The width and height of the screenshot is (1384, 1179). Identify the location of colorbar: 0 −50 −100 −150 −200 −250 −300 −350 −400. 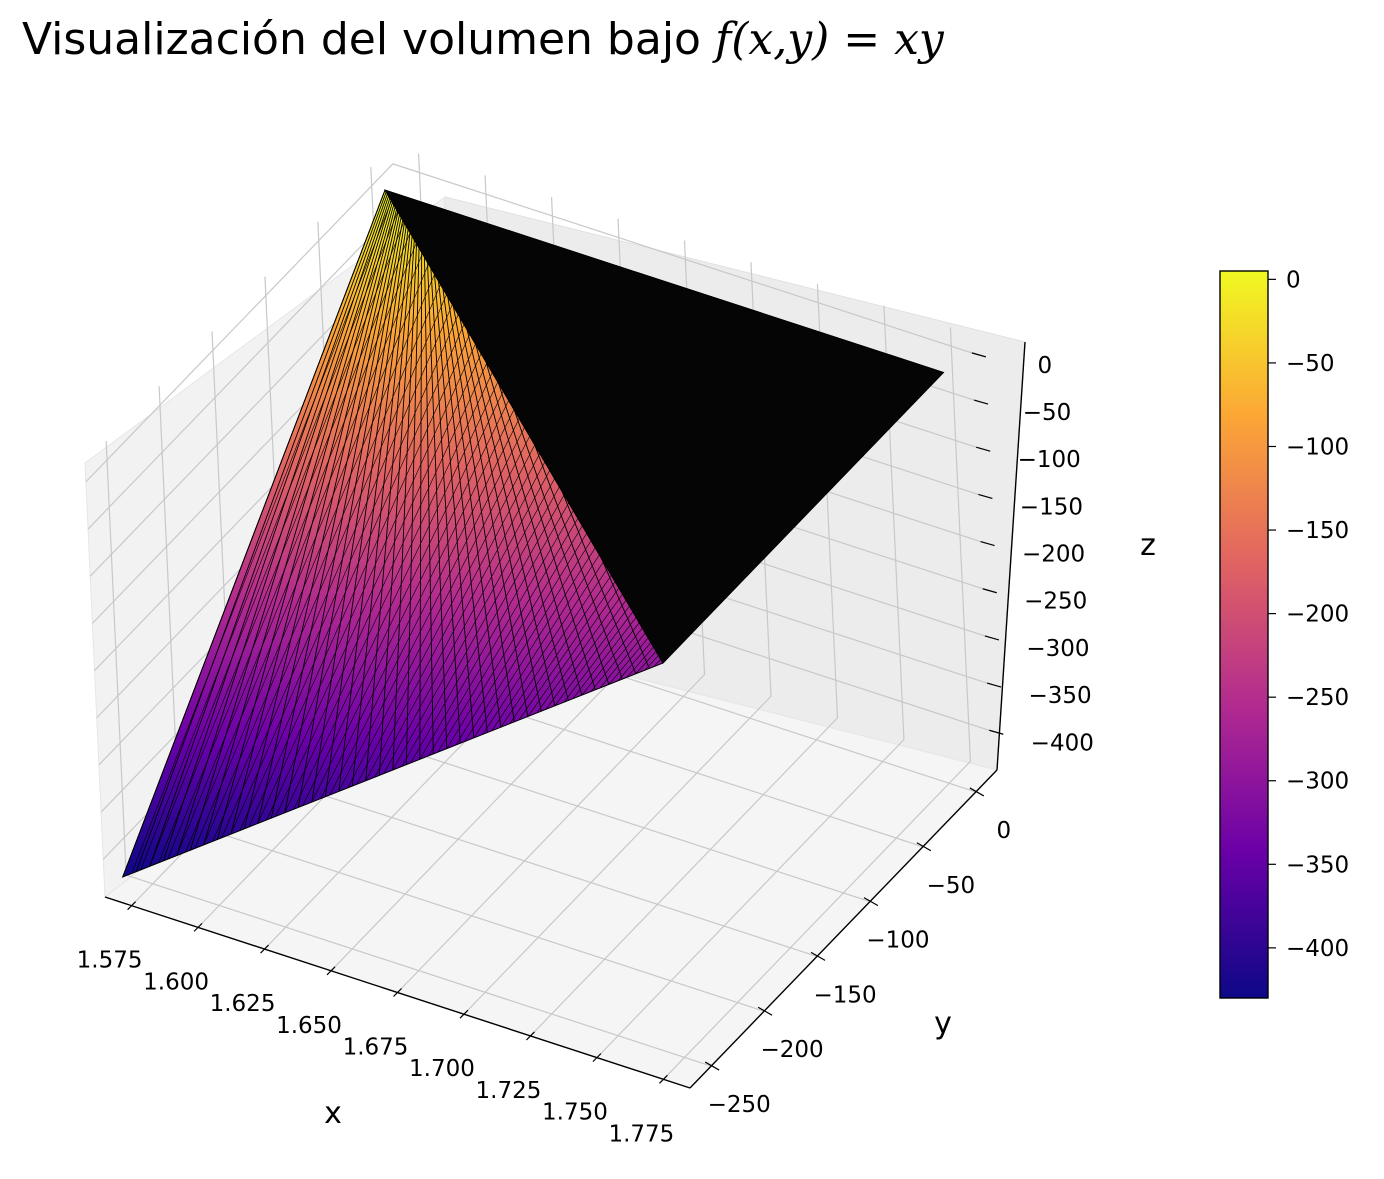
(1284, 633).